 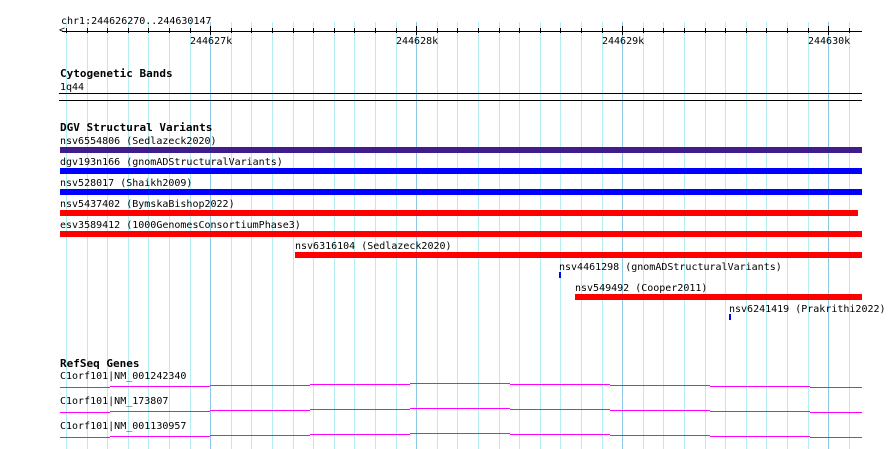 What do you see at coordinates (147, 204) in the screenshot?
I see `variant-label: nsv5437402 (BymskaBishop2022)` at bounding box center [147, 204].